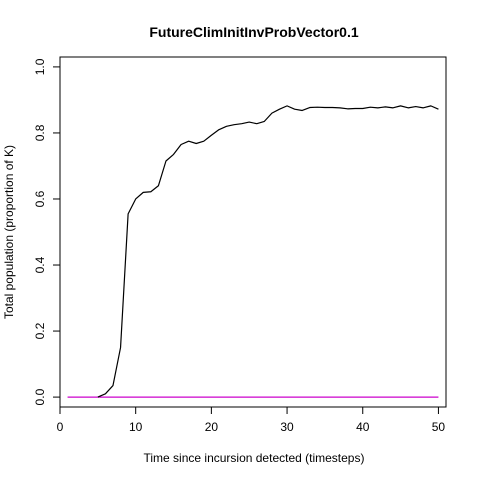 The width and height of the screenshot is (480, 480). I want to click on y-axis: 0.0 0.2 0.4 0.6 0.8 1.0, so click(47, 231).